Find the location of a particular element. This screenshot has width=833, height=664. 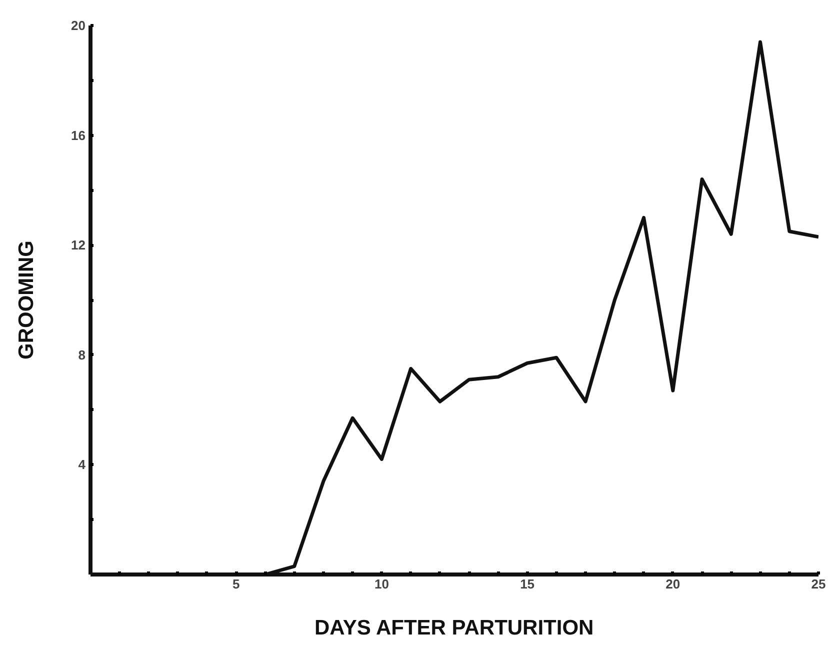

y-tick-label: 4 is located at coordinates (82, 464).